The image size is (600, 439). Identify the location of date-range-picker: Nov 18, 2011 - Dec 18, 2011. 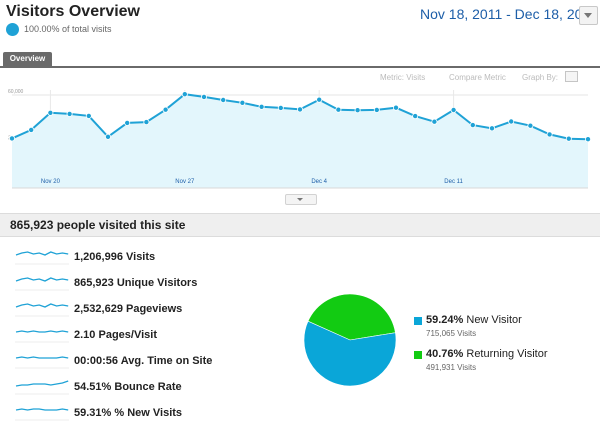
(508, 14).